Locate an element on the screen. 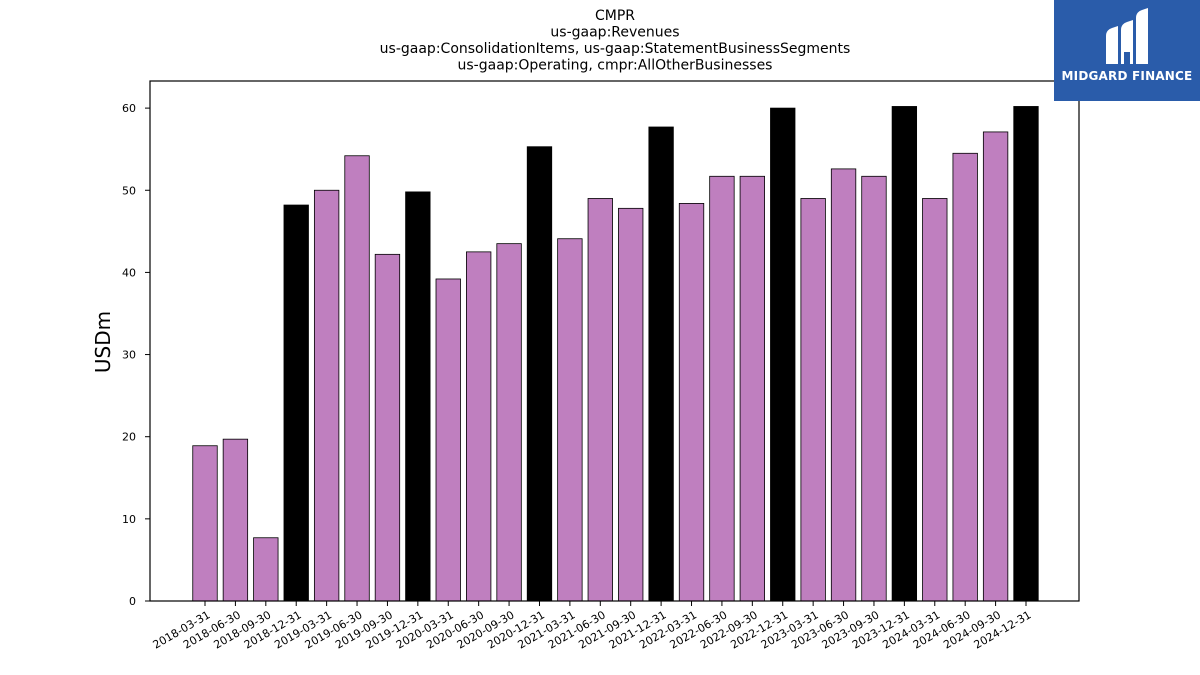  y-tick-label: 60 is located at coordinates (129, 108).